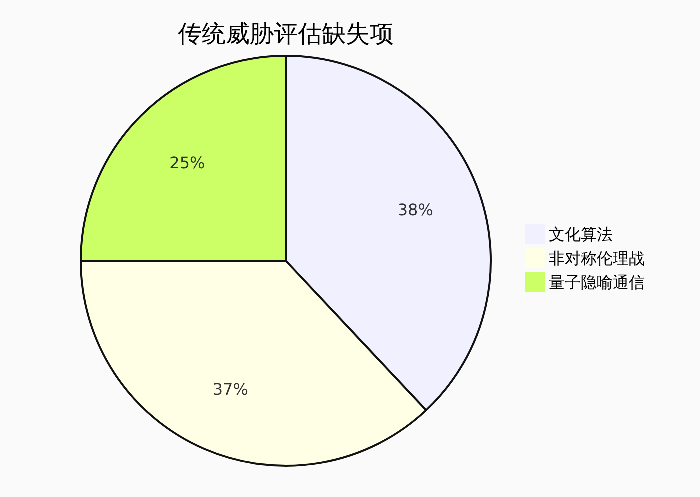 The height and width of the screenshot is (497, 700). What do you see at coordinates (416, 210) in the screenshot?
I see `data-label: 38%` at bounding box center [416, 210].